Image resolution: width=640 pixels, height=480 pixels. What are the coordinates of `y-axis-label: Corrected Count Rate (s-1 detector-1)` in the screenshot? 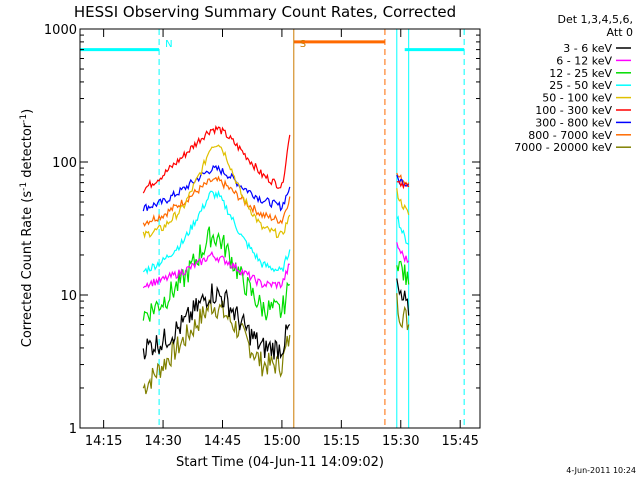 It's located at (27, 228).